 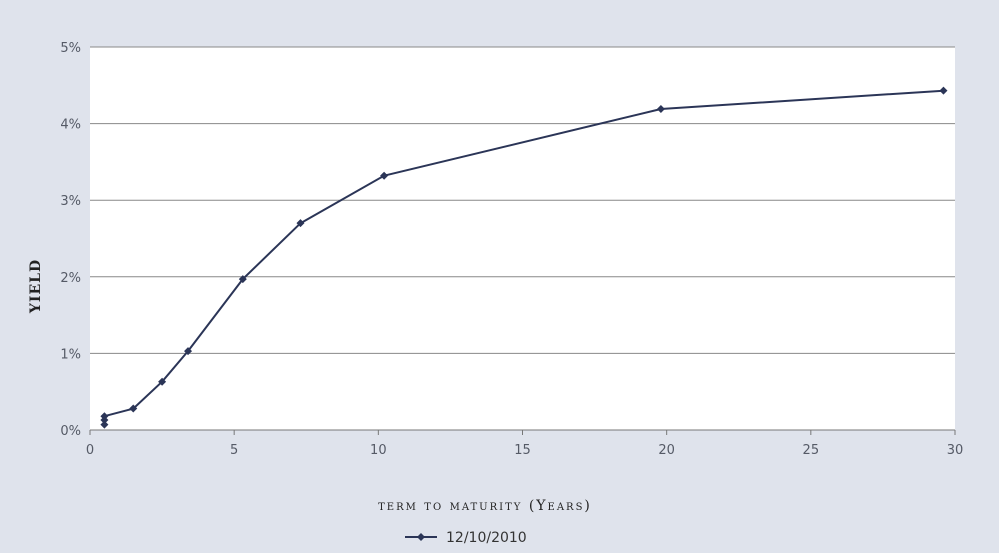 I want to click on y-tick-label: 4%, so click(x=70, y=125).